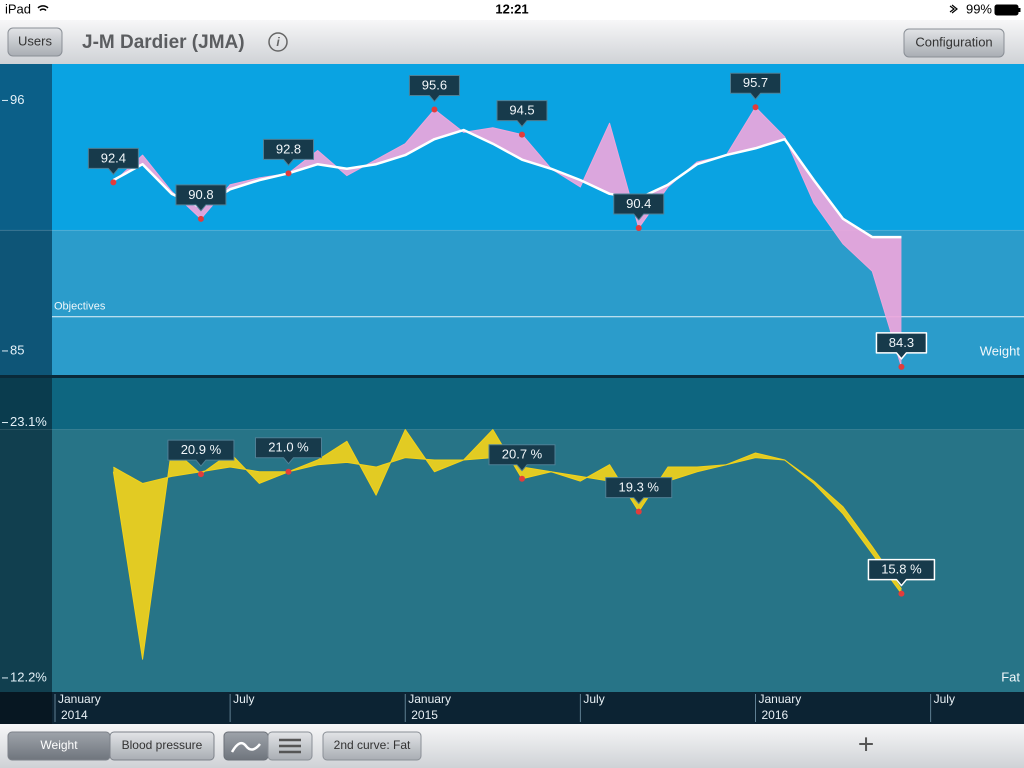  I want to click on nav-bar, so click(512, 42).